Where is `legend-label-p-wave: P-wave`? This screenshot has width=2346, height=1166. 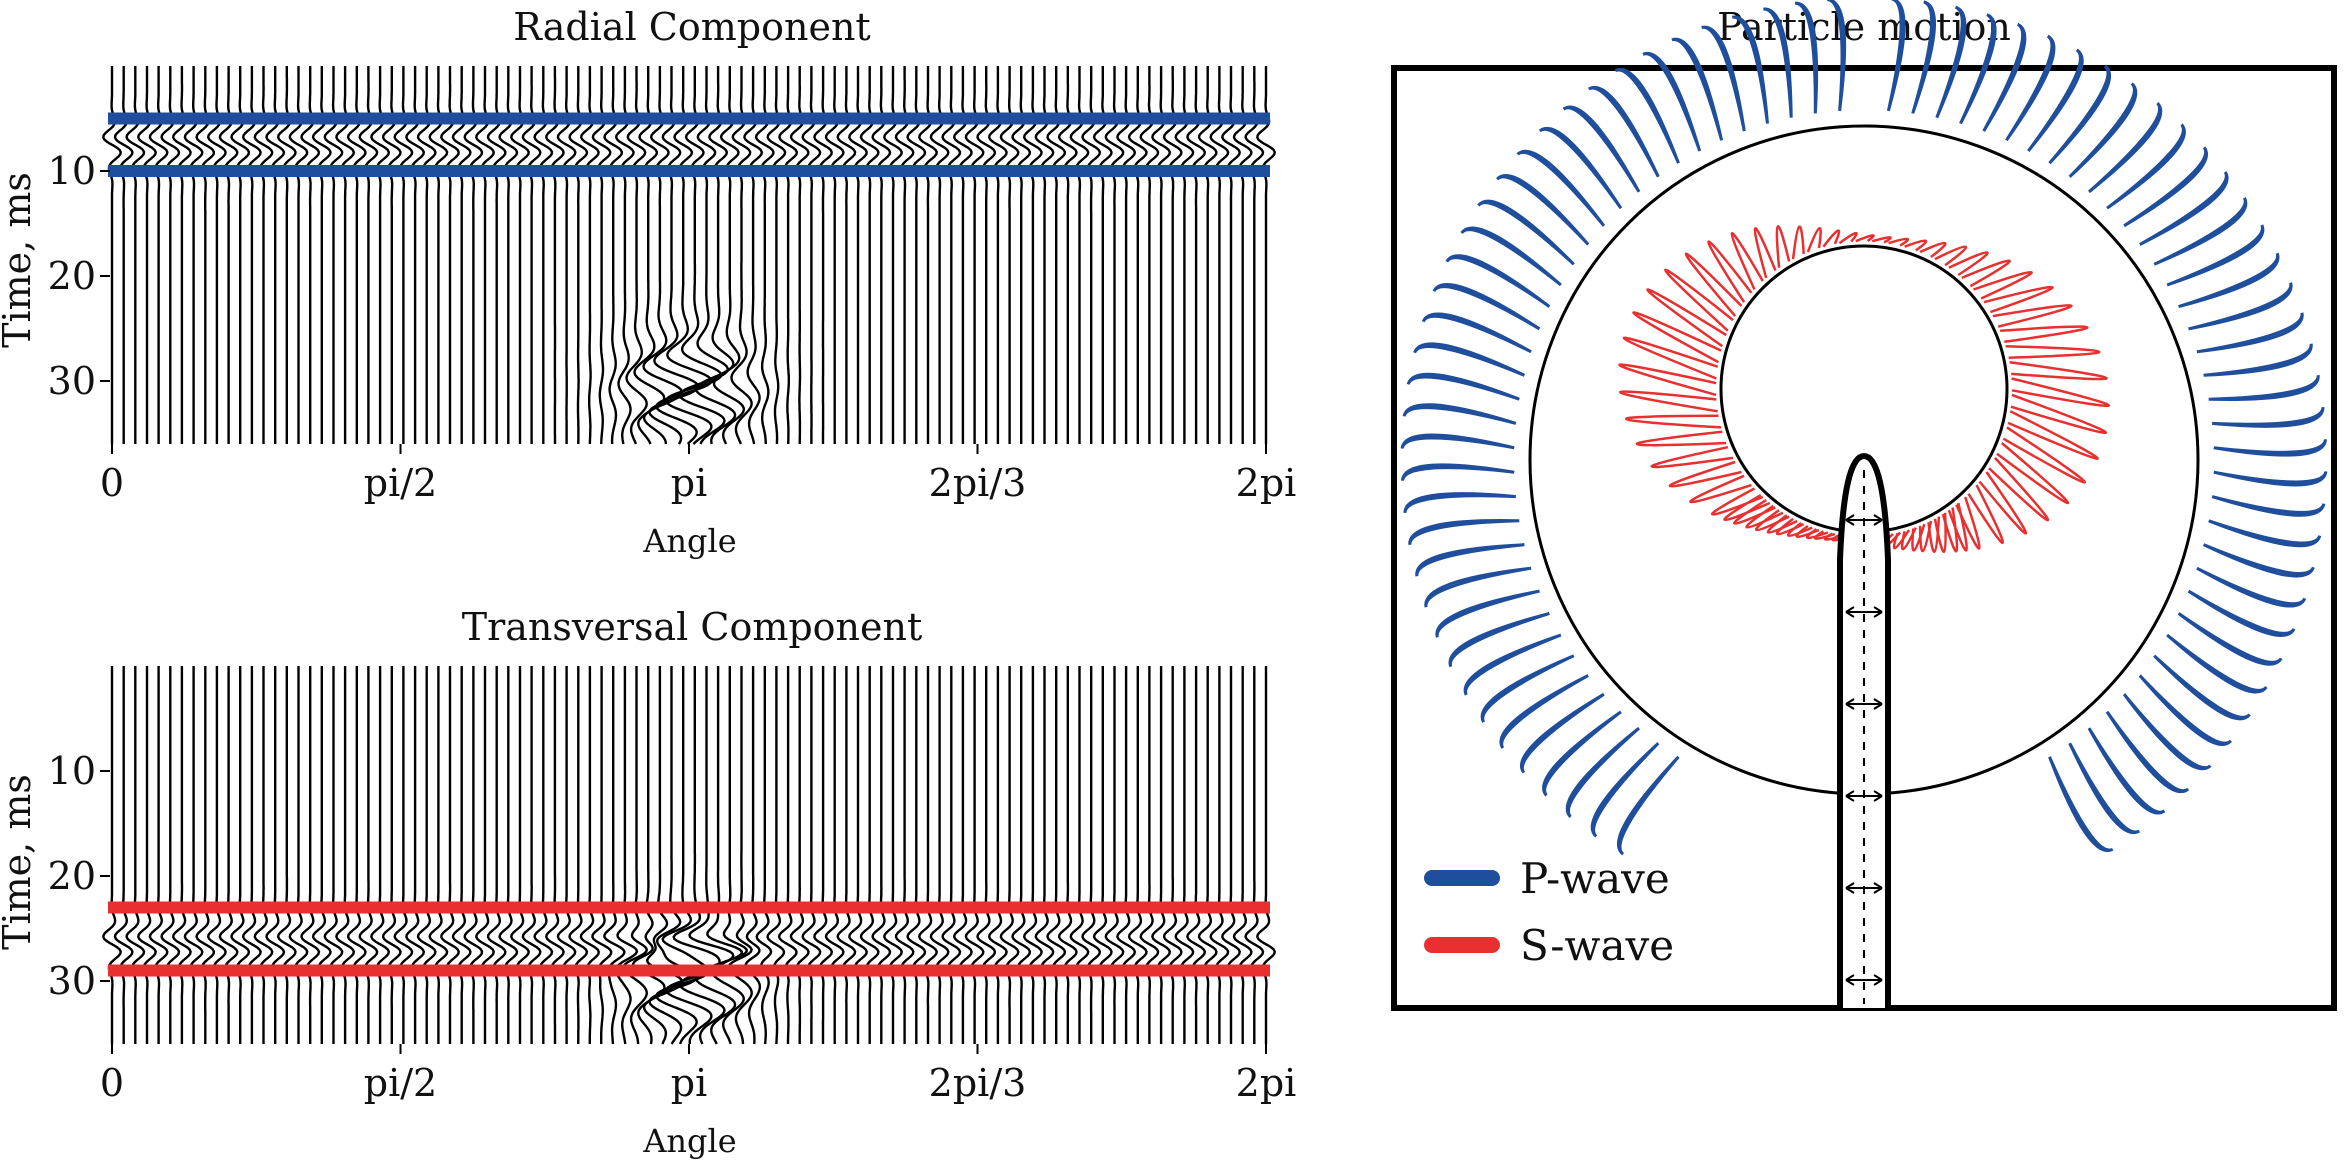
legend-label-p-wave: P-wave is located at coordinates (1595, 878).